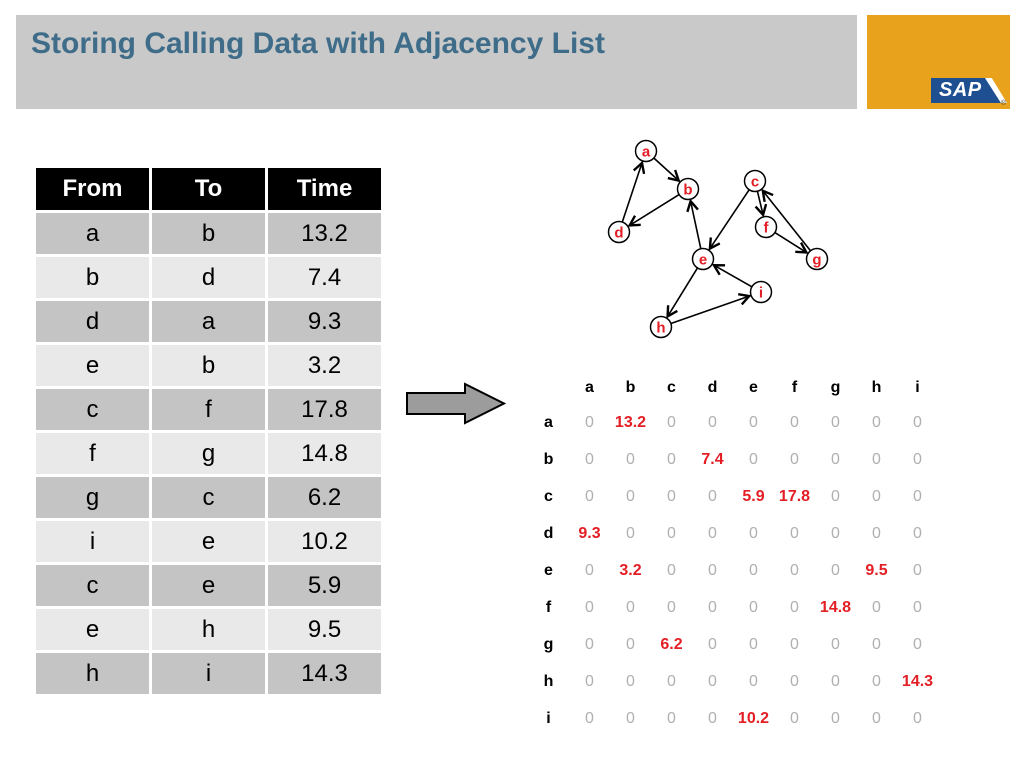 The height and width of the screenshot is (768, 1024). What do you see at coordinates (969, 92) in the screenshot?
I see `sap-badge: SAP ®` at bounding box center [969, 92].